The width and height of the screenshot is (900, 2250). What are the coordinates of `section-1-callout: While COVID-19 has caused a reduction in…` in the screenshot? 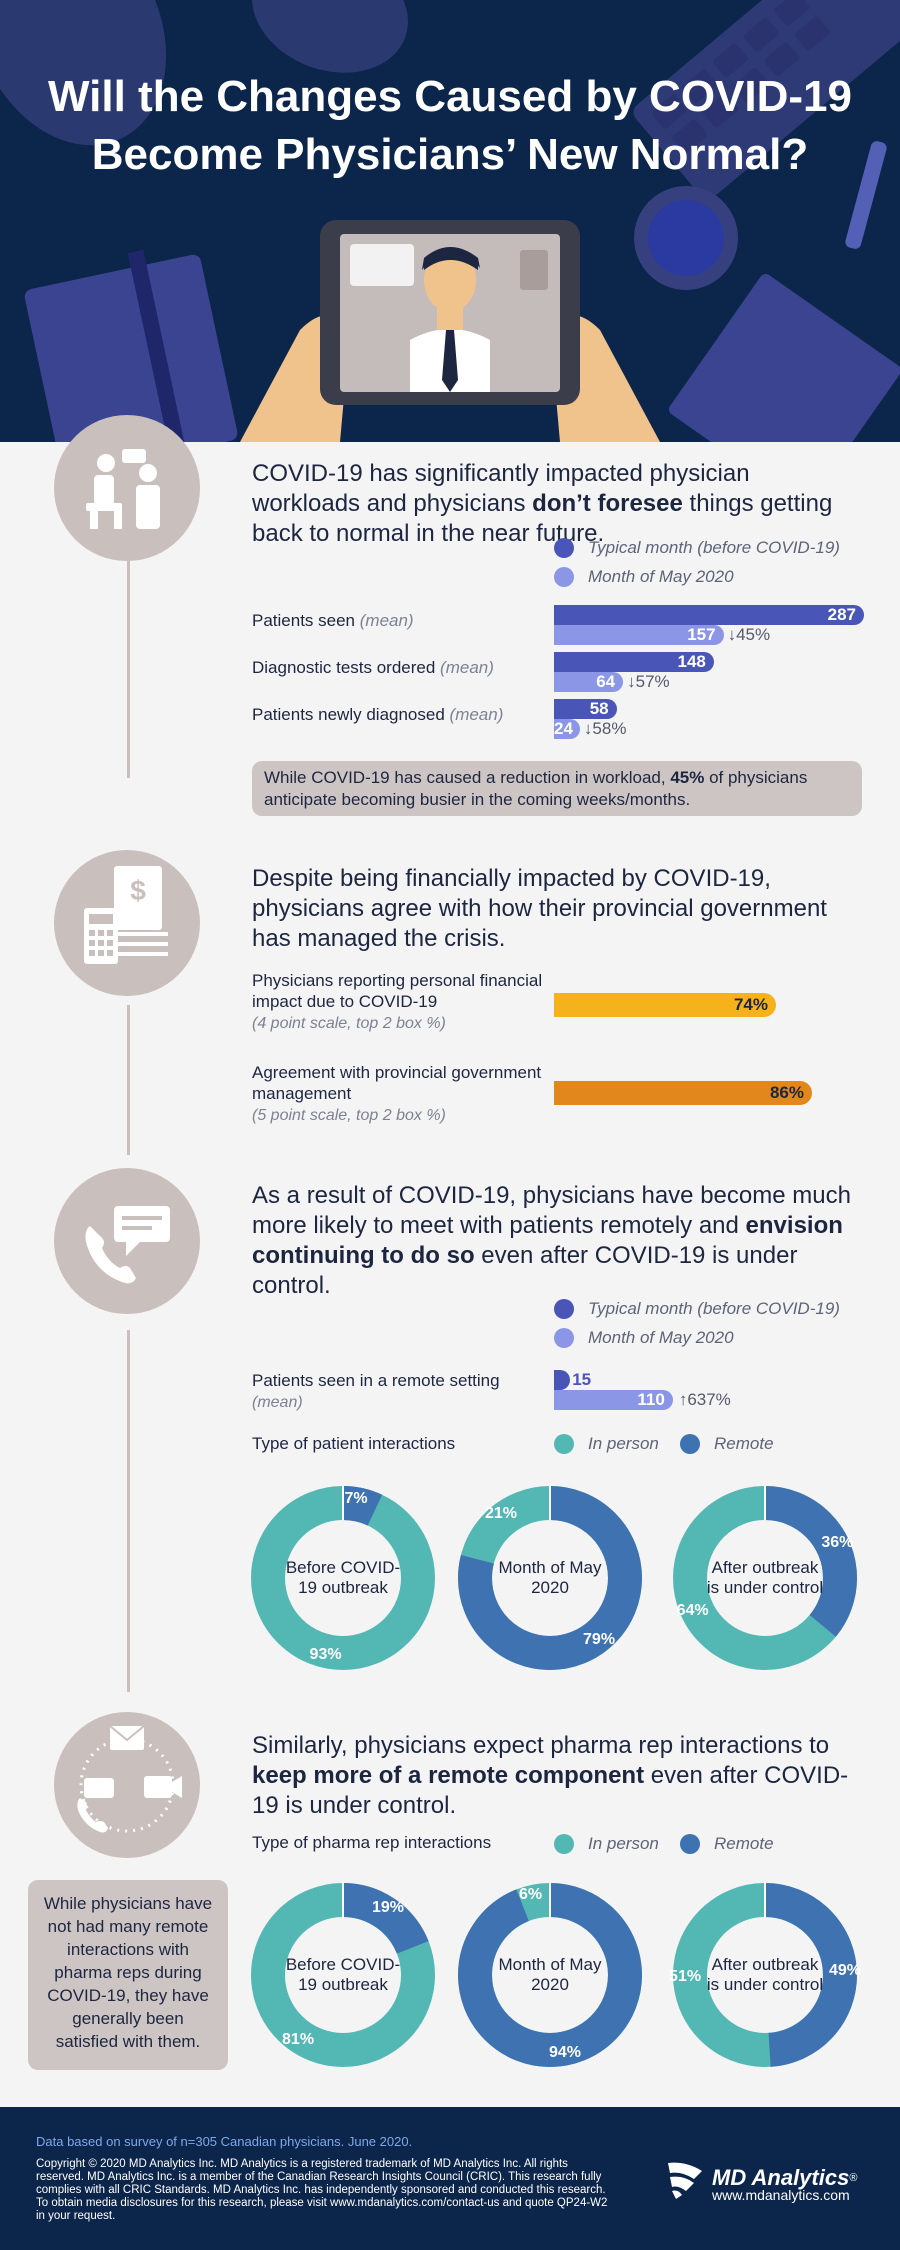 It's located at (557, 788).